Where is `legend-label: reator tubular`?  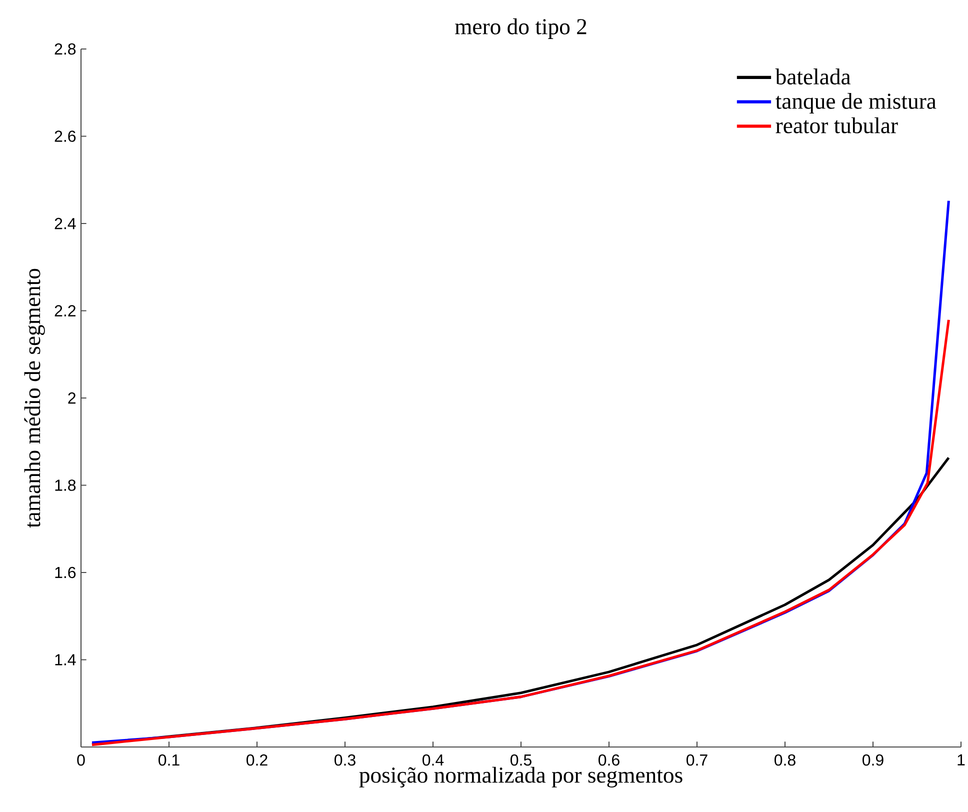
legend-label: reator tubular is located at coordinates (837, 125).